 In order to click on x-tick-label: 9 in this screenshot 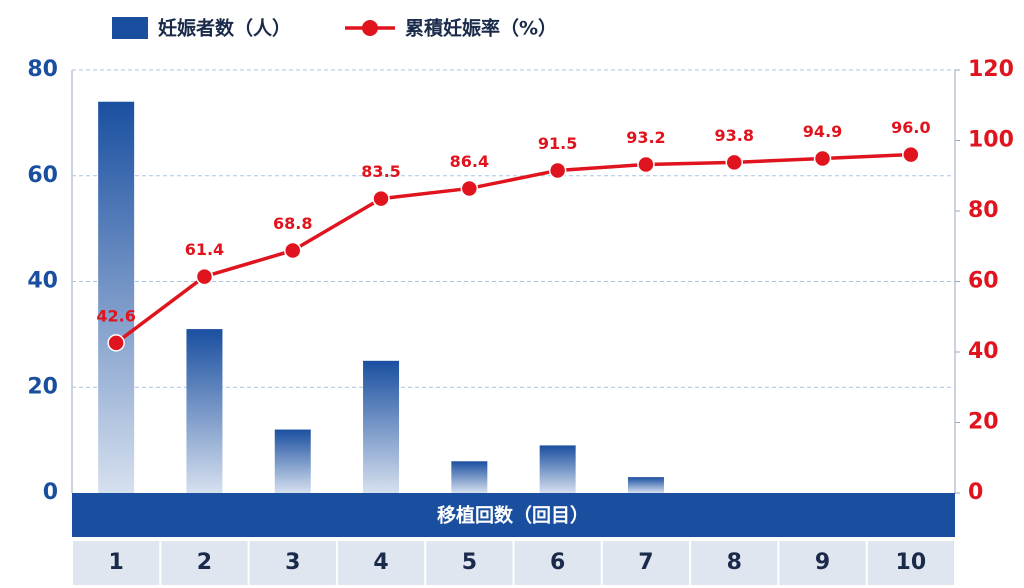, I will do `click(822, 562)`.